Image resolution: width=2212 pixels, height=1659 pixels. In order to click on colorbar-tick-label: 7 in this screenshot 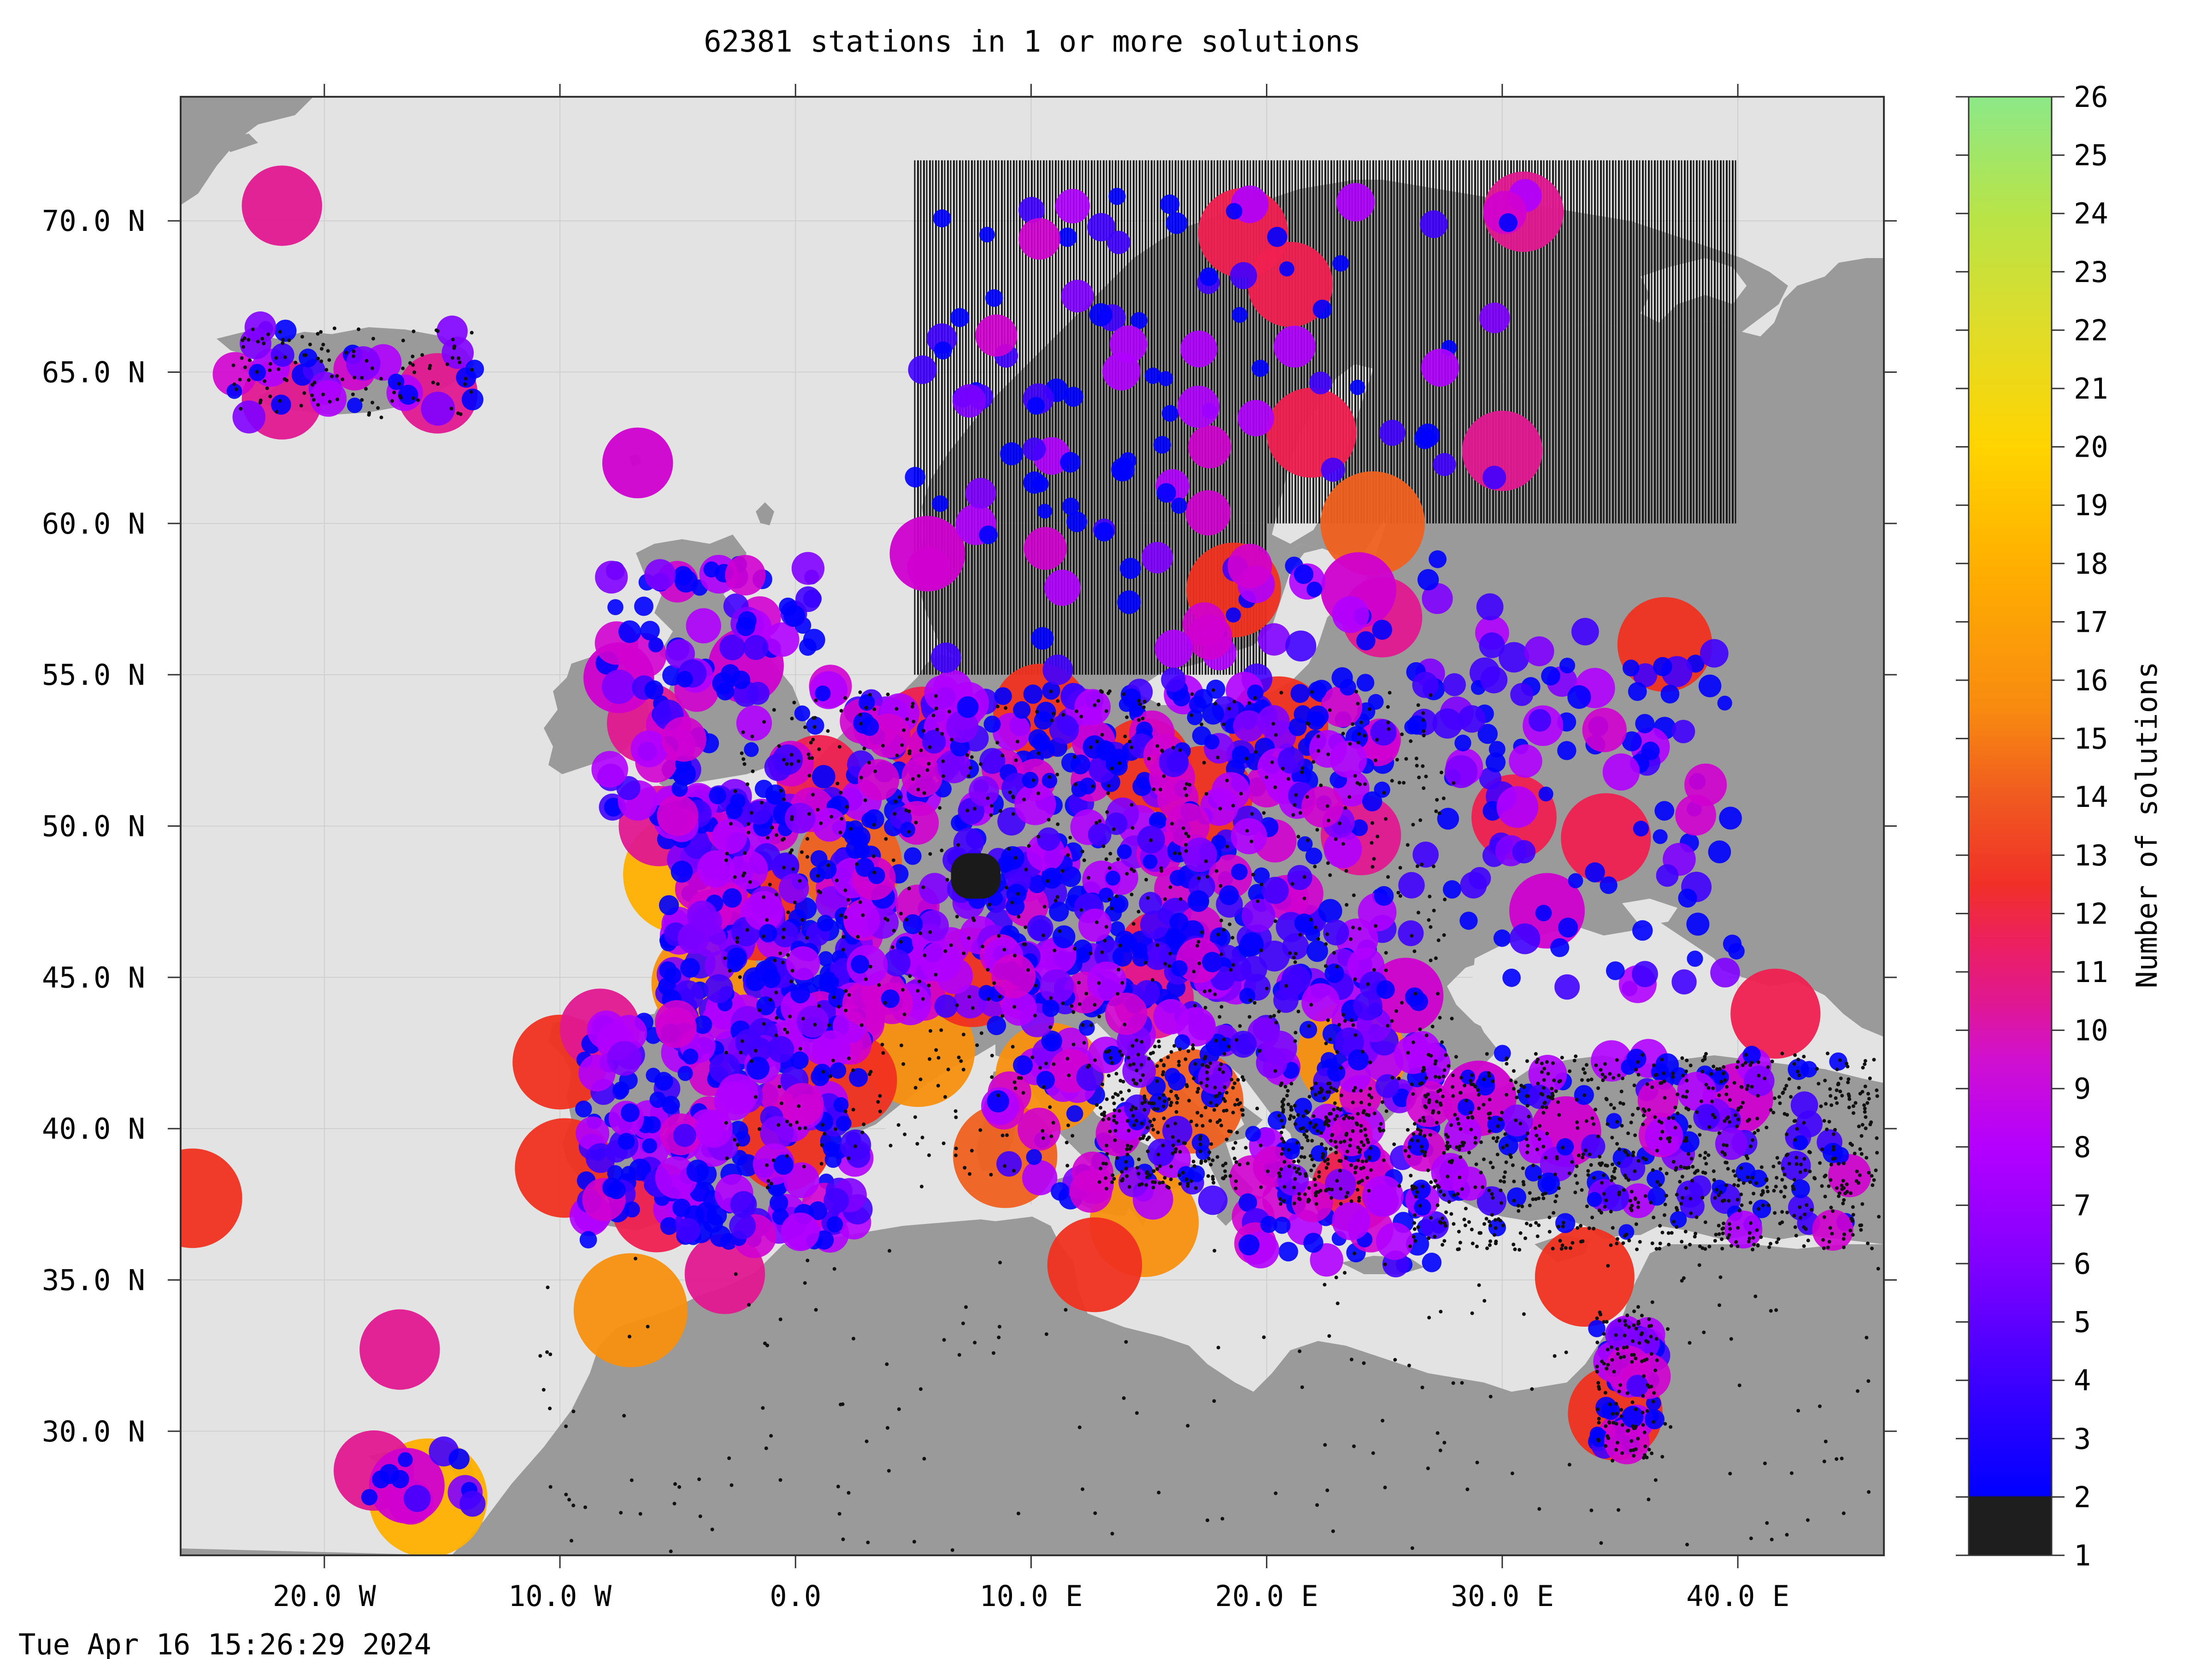, I will do `click(2082, 1205)`.